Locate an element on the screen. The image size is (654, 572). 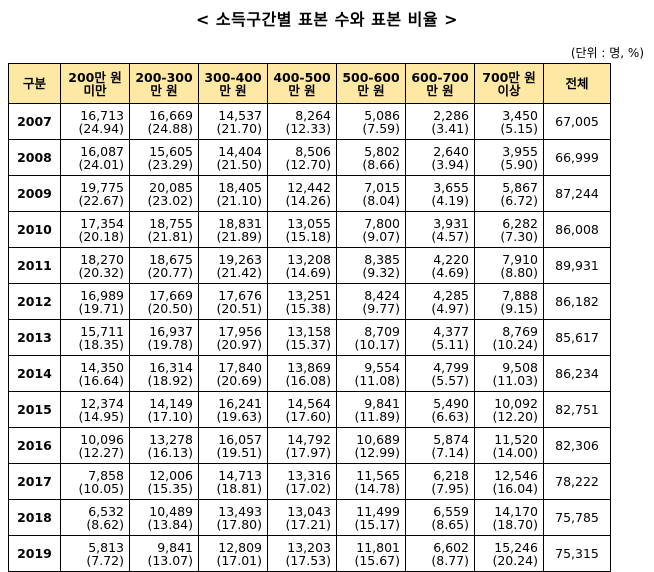
row-total: 86,234 is located at coordinates (577, 373).